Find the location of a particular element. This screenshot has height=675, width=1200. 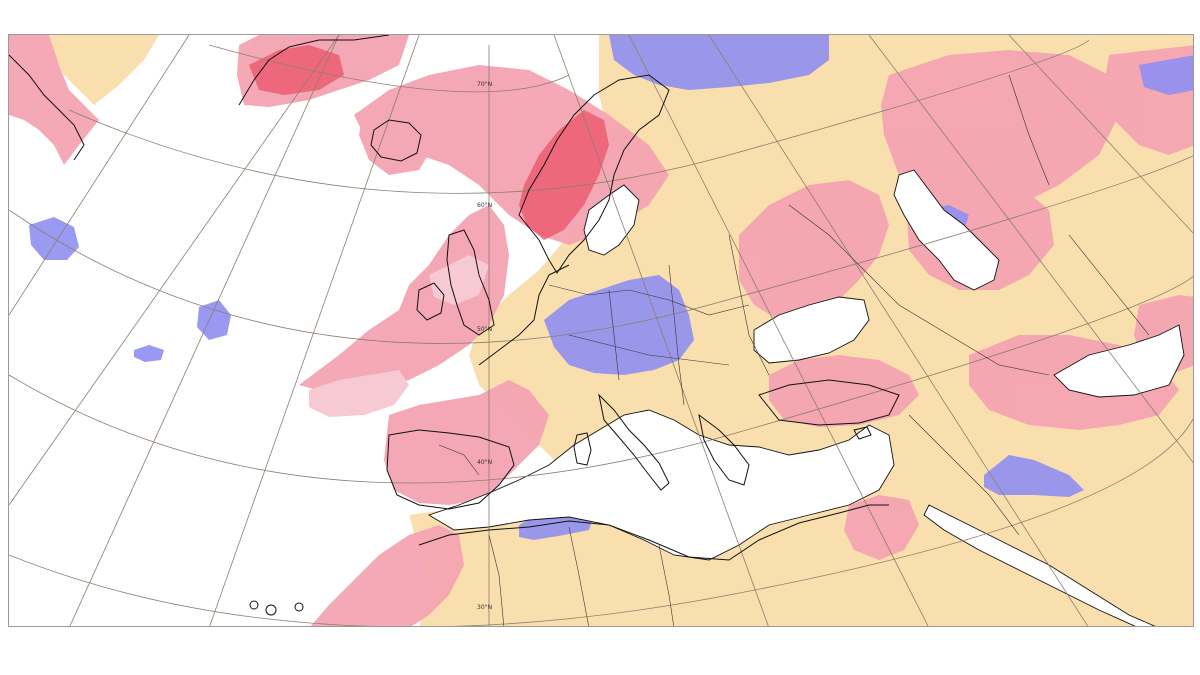

warm-greenland-west is located at coordinates (54, 100).